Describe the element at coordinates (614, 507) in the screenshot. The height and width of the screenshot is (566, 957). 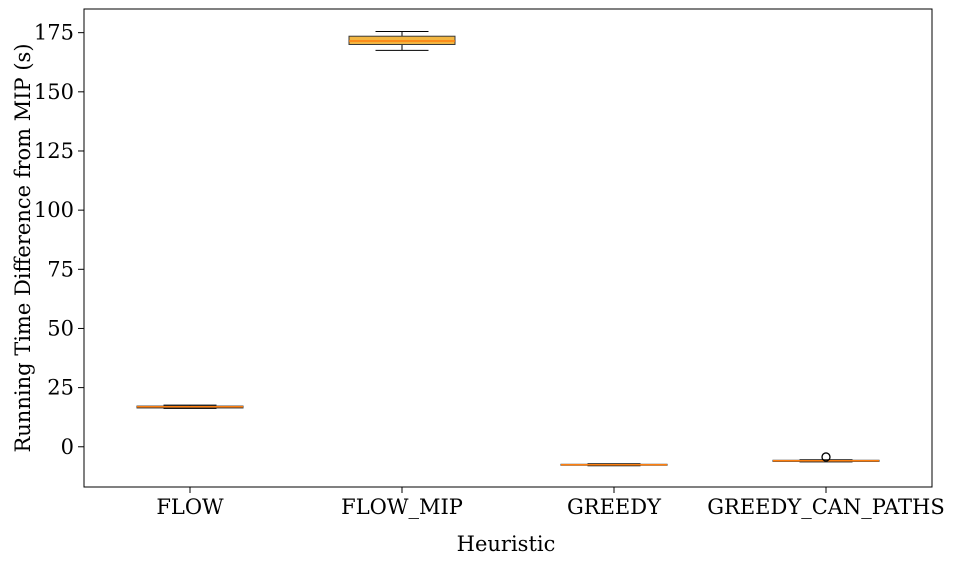
I see `x-tick-label: GREEDY` at that location.